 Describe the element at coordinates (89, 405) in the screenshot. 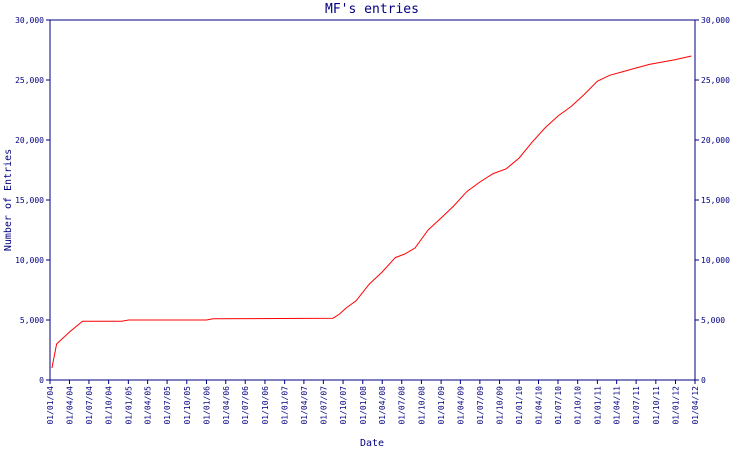

I see `x-tick-label: 01/07/04` at that location.